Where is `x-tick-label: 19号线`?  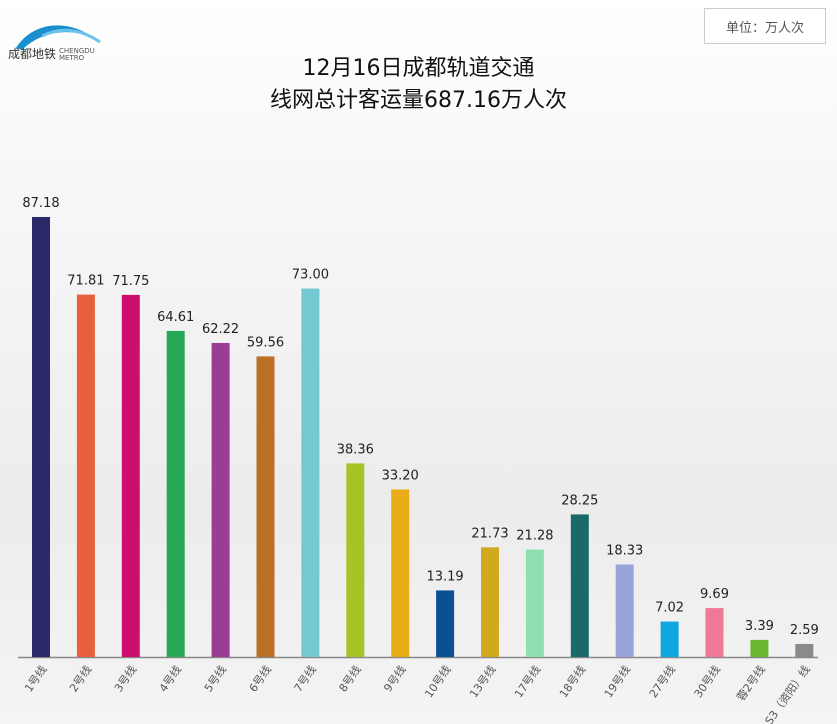 x-tick-label: 19号线 is located at coordinates (617, 682).